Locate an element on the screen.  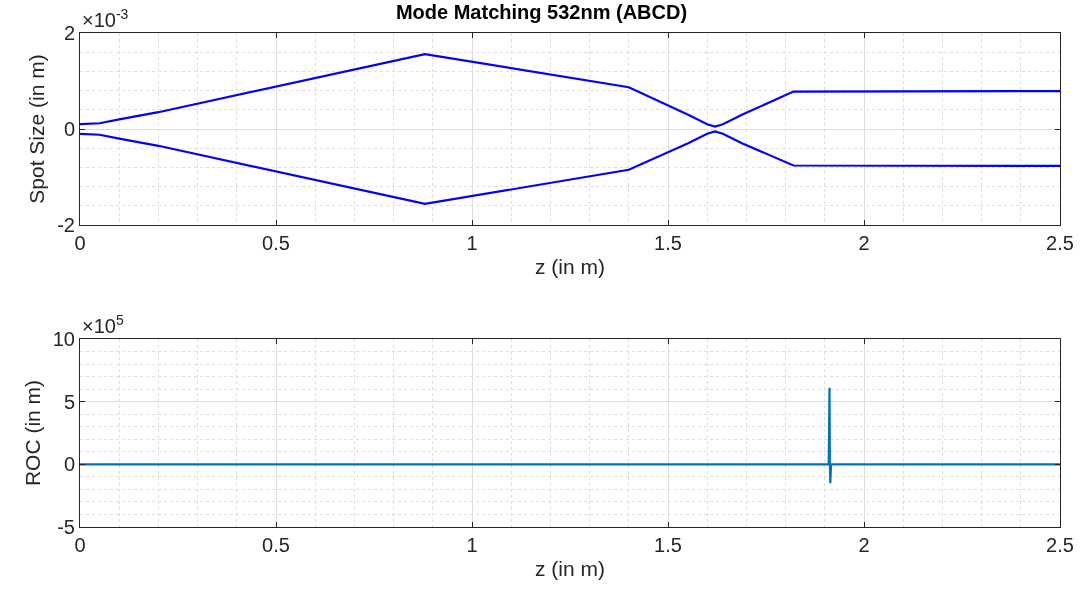
y-tick-label: 5 is located at coordinates (69, 401).